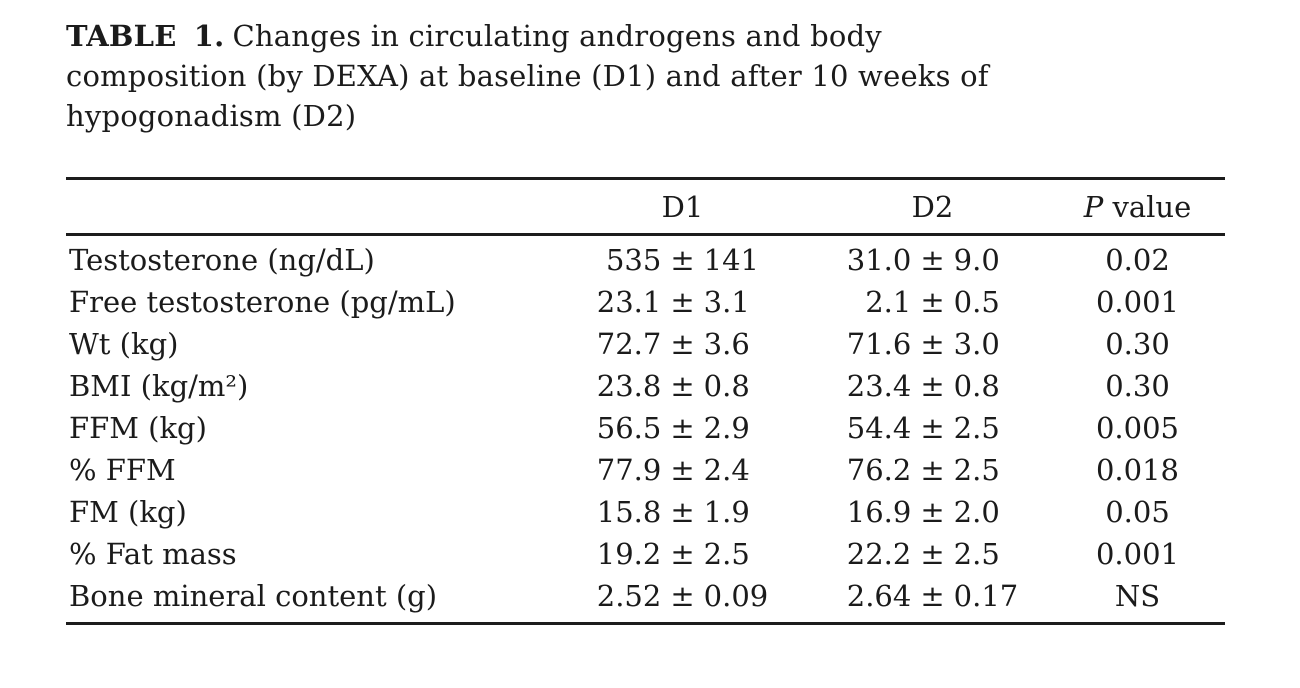 The image size is (1300, 688). What do you see at coordinates (145, 36) in the screenshot?
I see `table-number-label: TABLE 1.` at bounding box center [145, 36].